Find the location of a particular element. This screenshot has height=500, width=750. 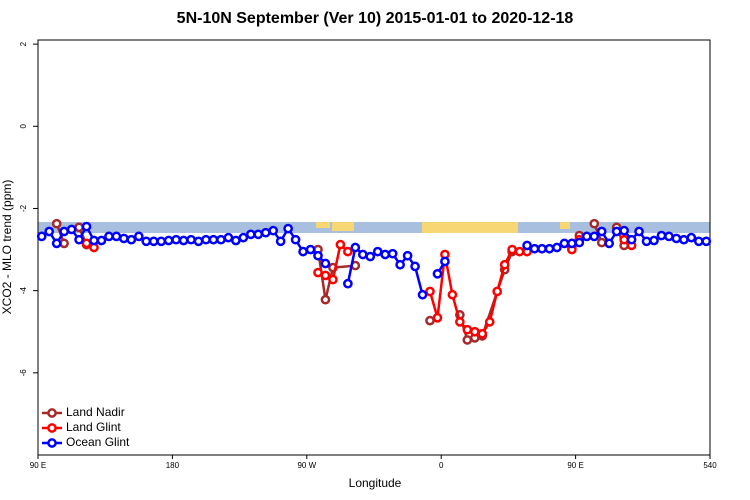

x-tick-label: 90 W is located at coordinates (306, 465).